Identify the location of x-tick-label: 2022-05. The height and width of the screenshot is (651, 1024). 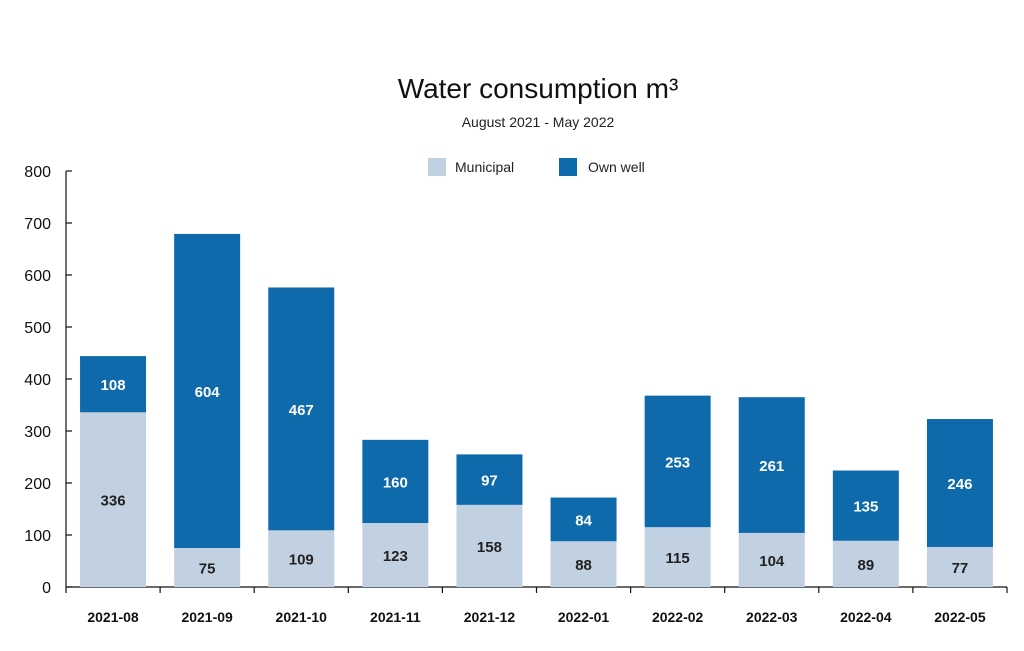
(960, 617).